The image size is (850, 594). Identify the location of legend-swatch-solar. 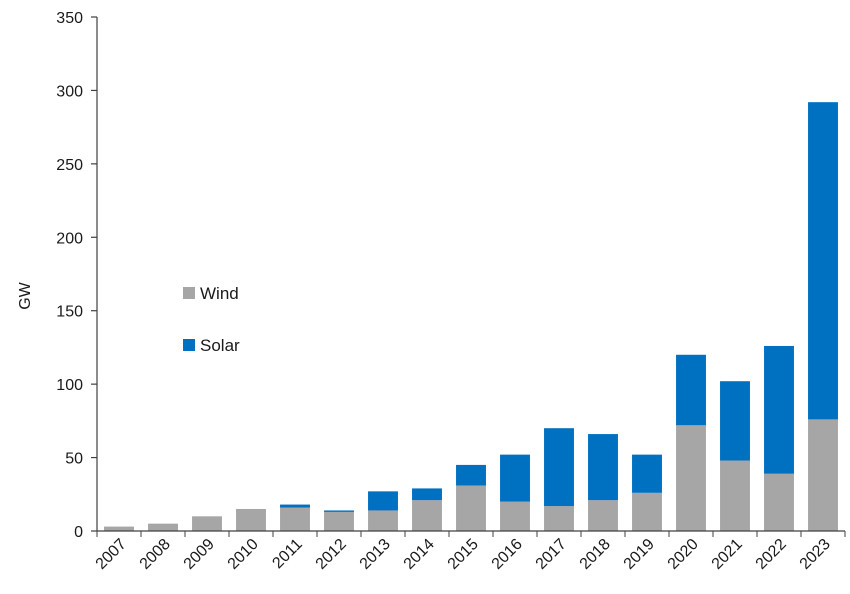
(189, 345).